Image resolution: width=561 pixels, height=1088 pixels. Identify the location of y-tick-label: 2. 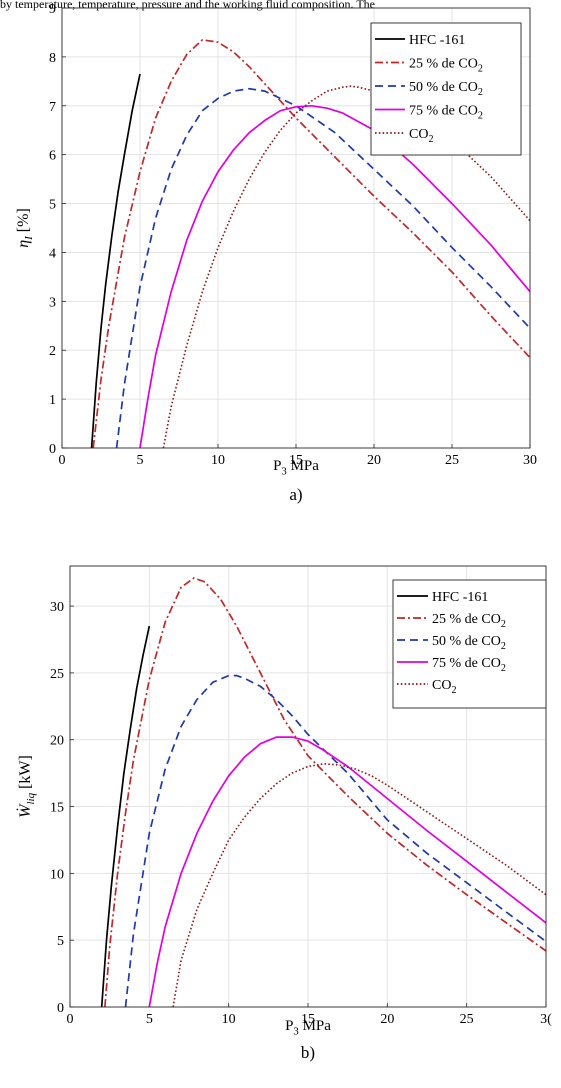
(52, 351).